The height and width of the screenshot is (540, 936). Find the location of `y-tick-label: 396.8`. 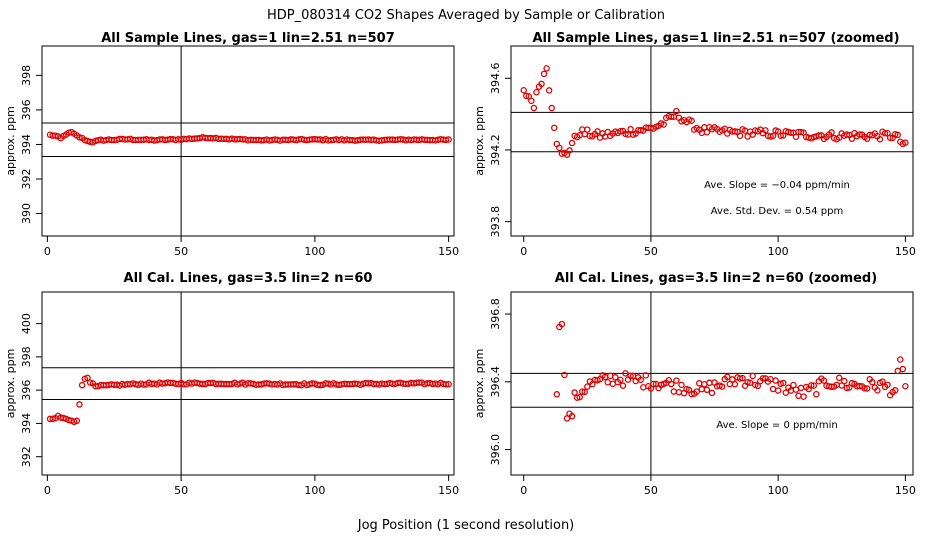

y-tick-label: 396.8 is located at coordinates (495, 314).